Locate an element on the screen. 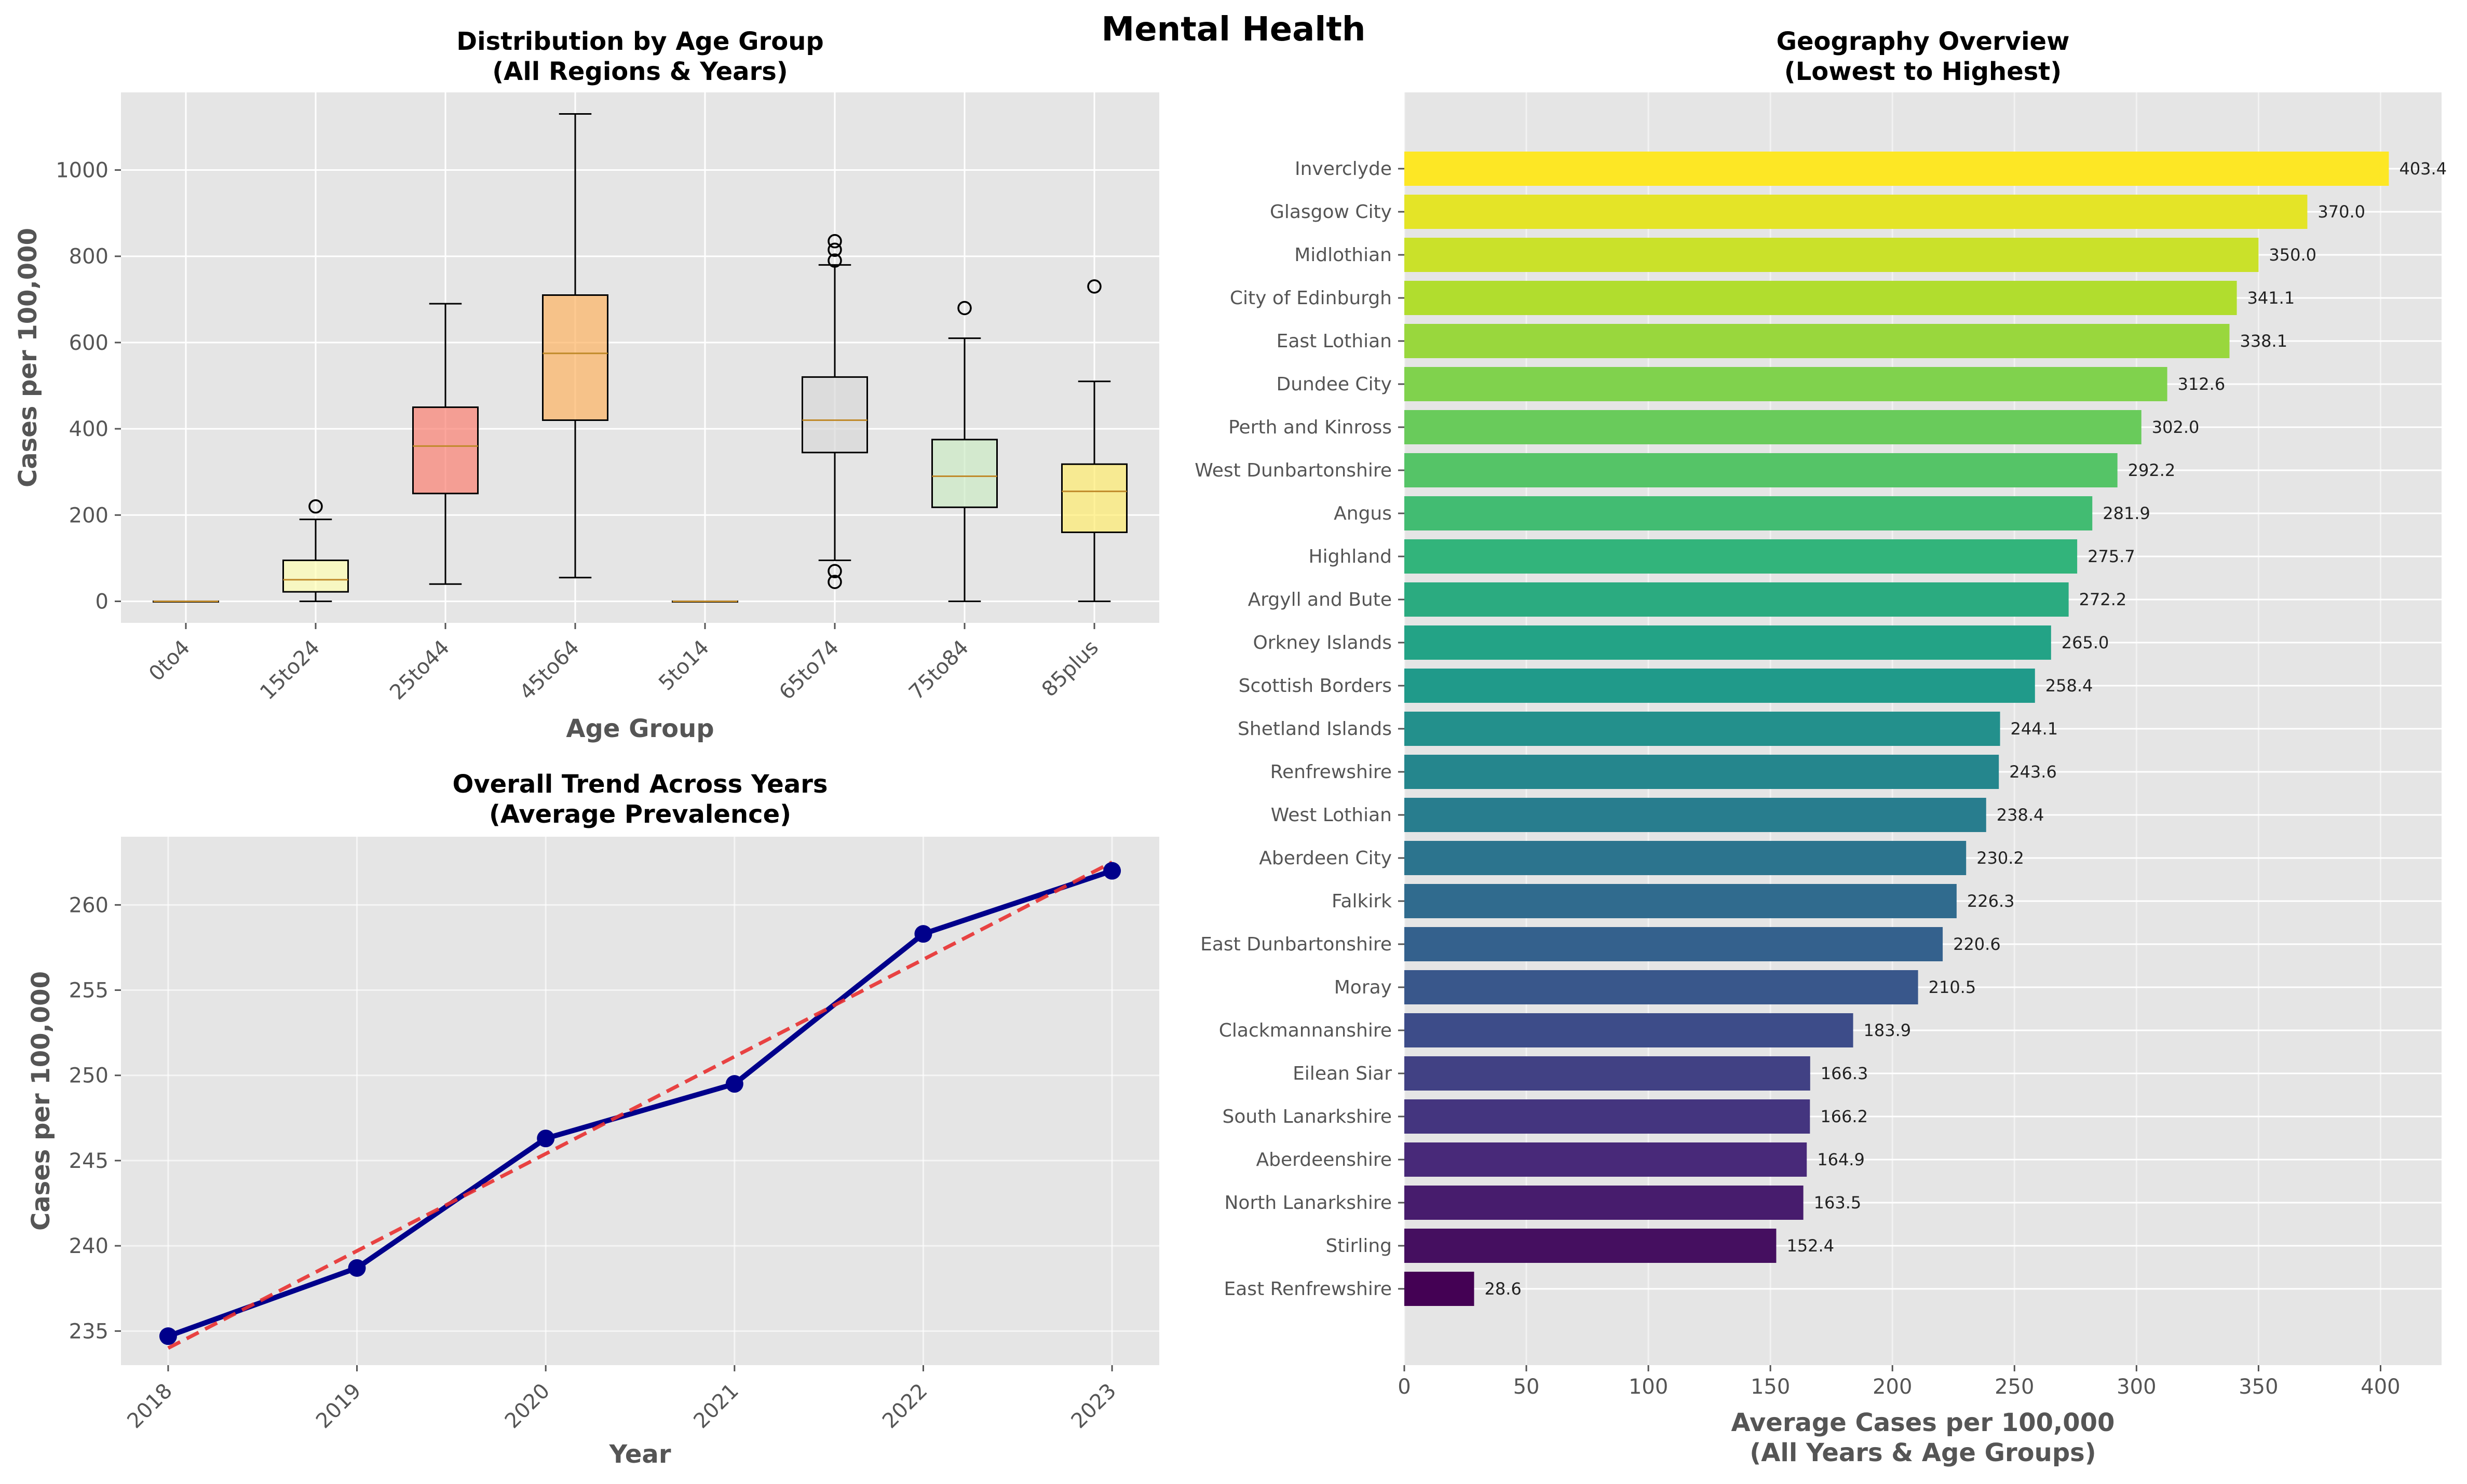 The height and width of the screenshot is (1484, 2467). bar-value-label: 272.2 is located at coordinates (2103, 599).